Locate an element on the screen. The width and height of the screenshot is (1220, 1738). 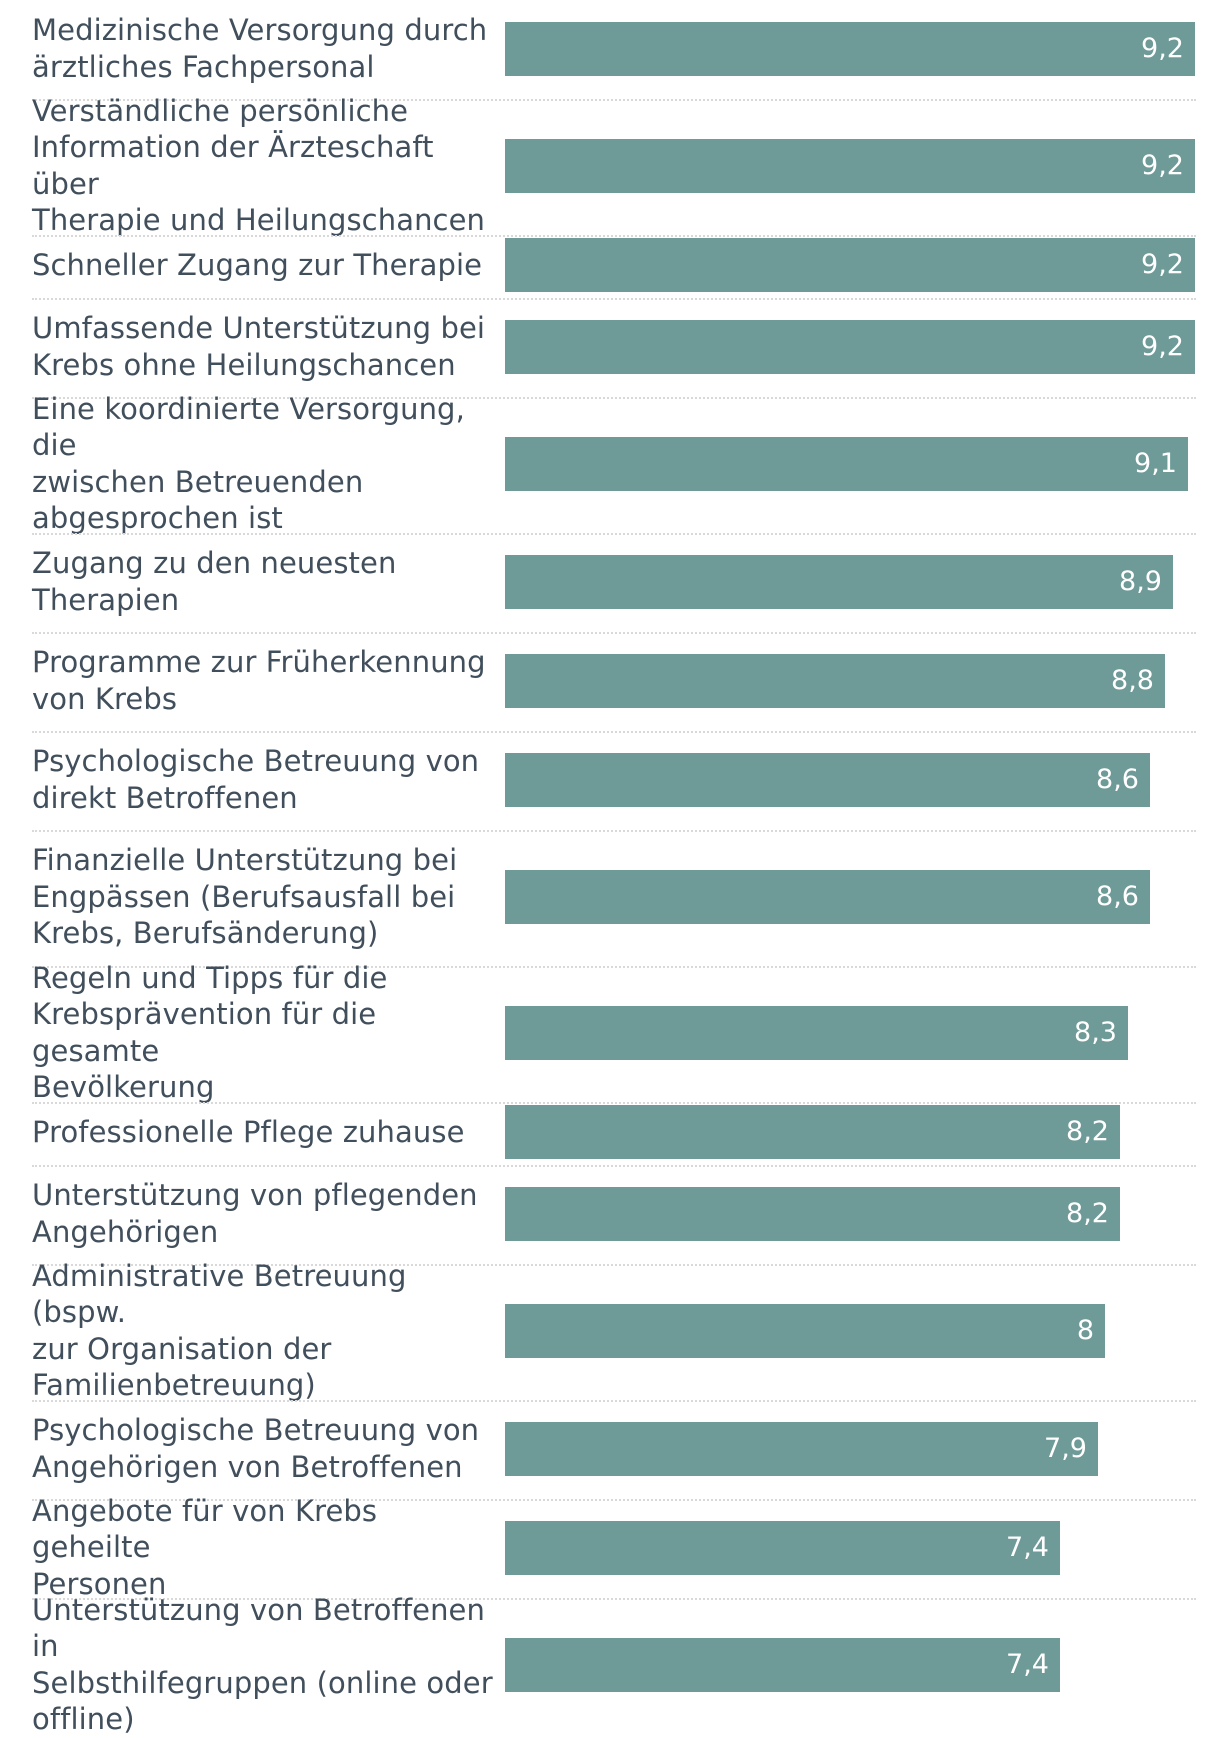
category-label: Programme zur Früherkennung von Krebs is located at coordinates (259, 680).